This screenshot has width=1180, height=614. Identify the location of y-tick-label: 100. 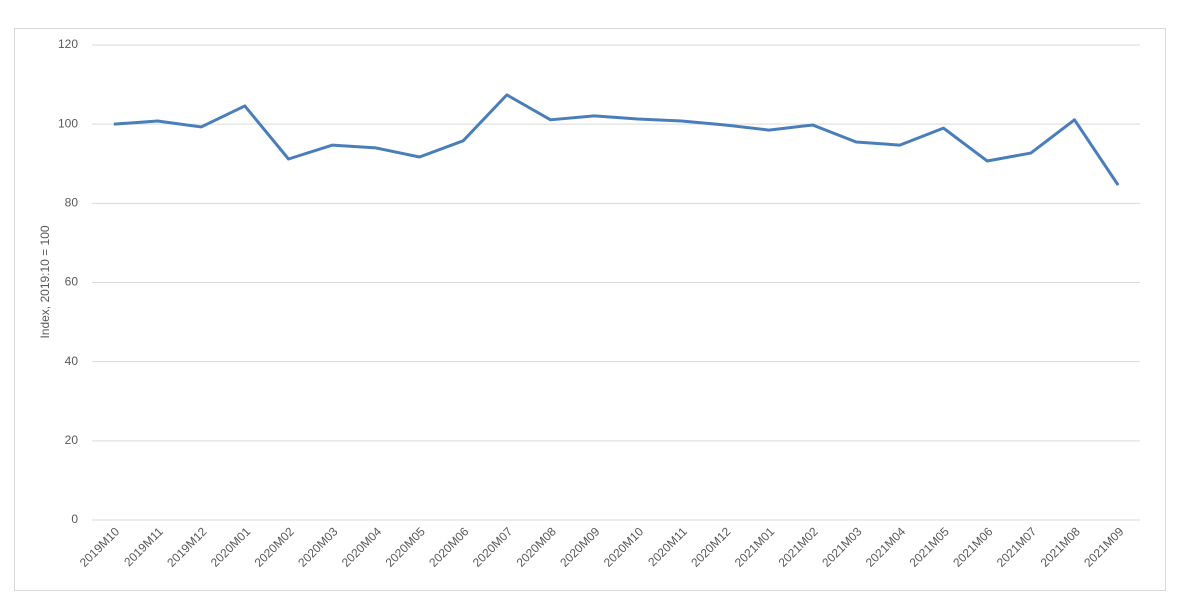
(68, 123).